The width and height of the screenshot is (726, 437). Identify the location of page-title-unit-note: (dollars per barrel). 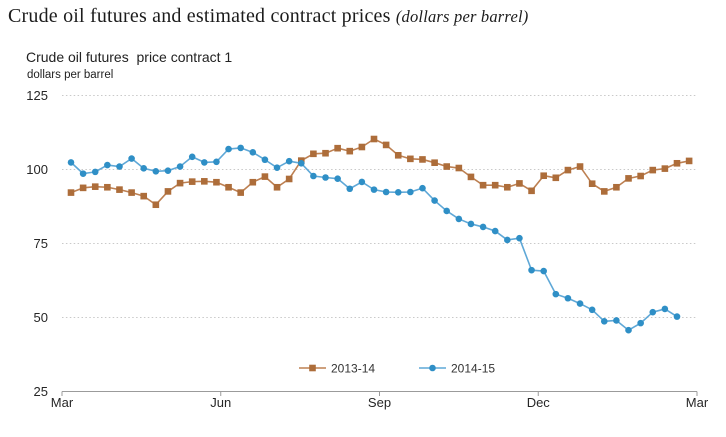
(462, 16).